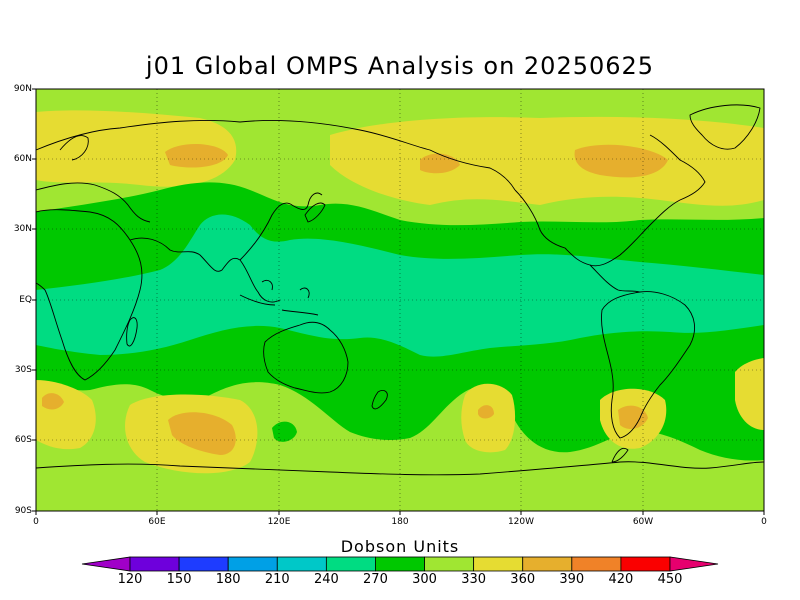  Describe the element at coordinates (375, 579) in the screenshot. I see `colorbar-level-label: 270` at that location.